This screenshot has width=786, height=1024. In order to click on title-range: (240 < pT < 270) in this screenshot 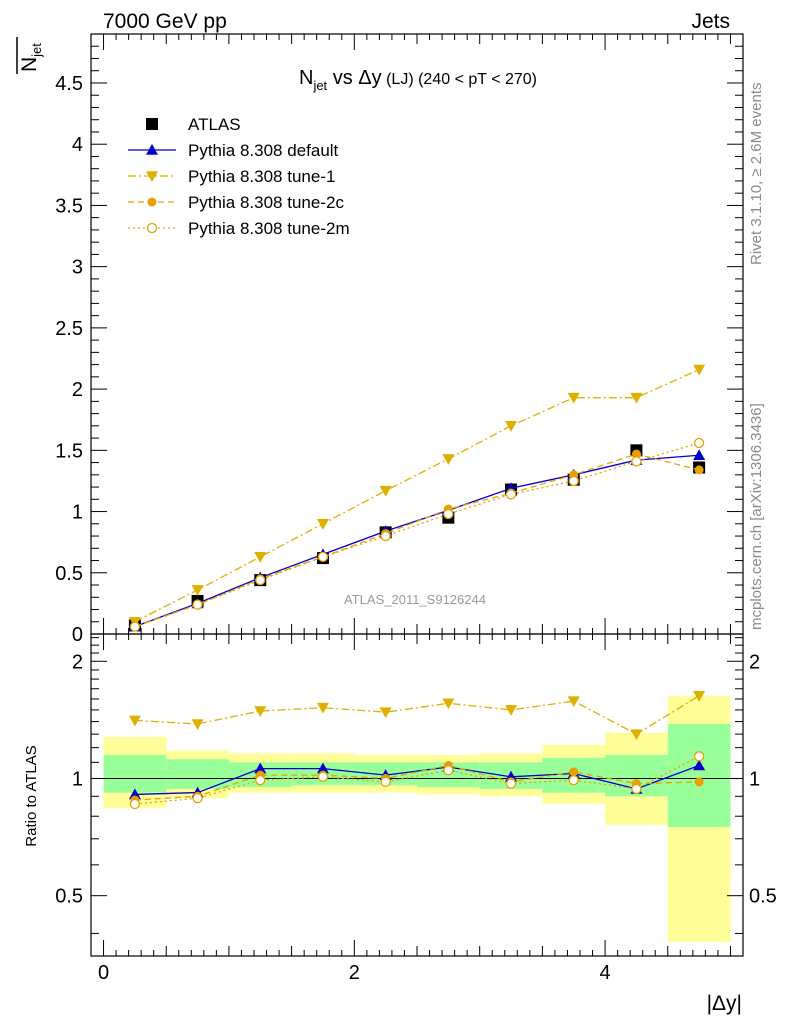, I will do `click(475, 79)`.